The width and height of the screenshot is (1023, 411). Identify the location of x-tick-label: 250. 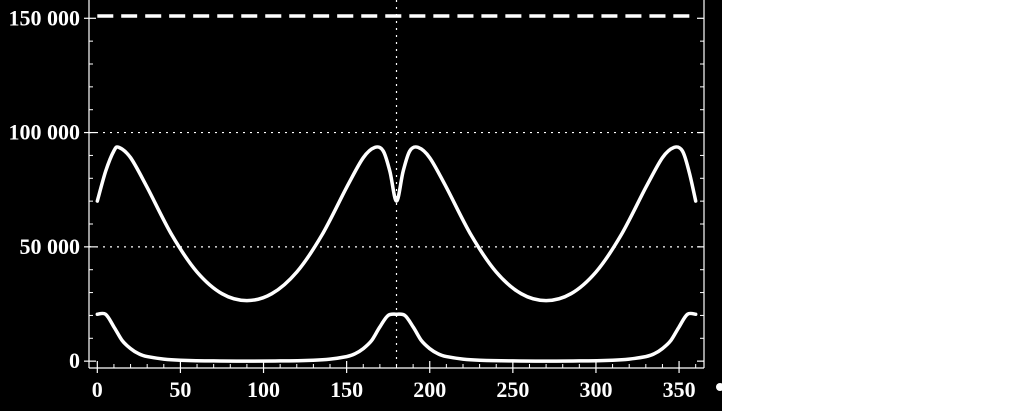
(512, 389).